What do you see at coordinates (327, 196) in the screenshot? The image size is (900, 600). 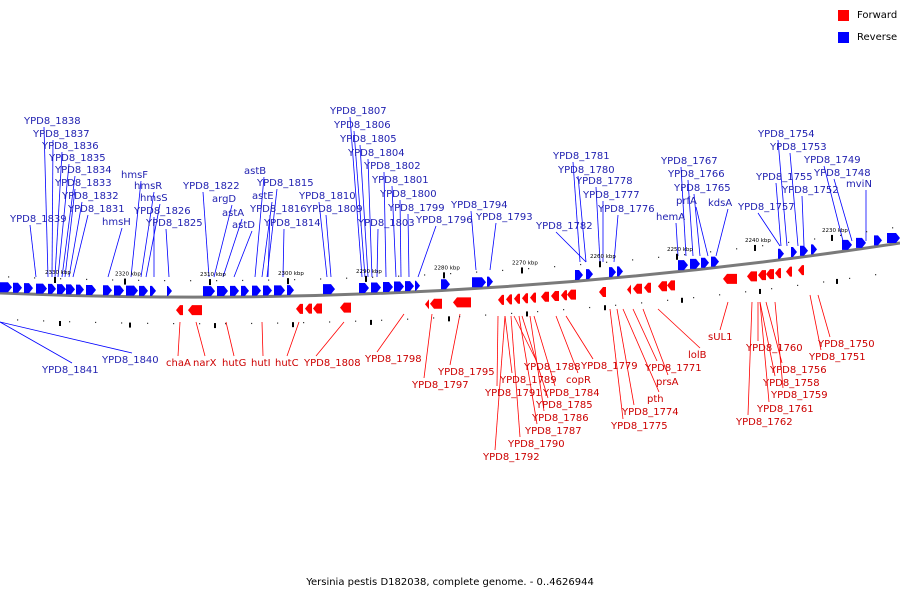 I see `reverse-gene-label: YPD8_1810` at bounding box center [327, 196].